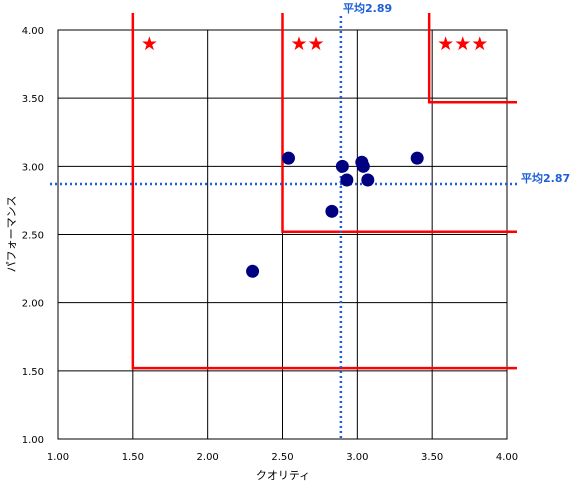  Describe the element at coordinates (357, 457) in the screenshot. I see `x-tick-label: 3.00` at that location.